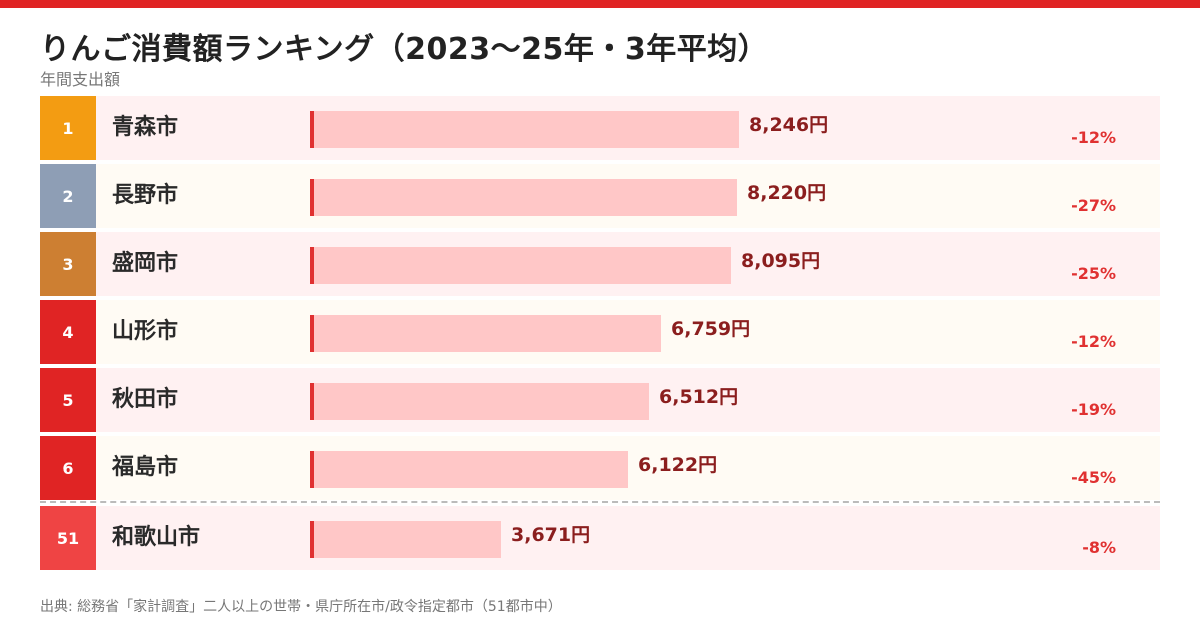  I want to click on city-label: 和歌山市, so click(156, 537).